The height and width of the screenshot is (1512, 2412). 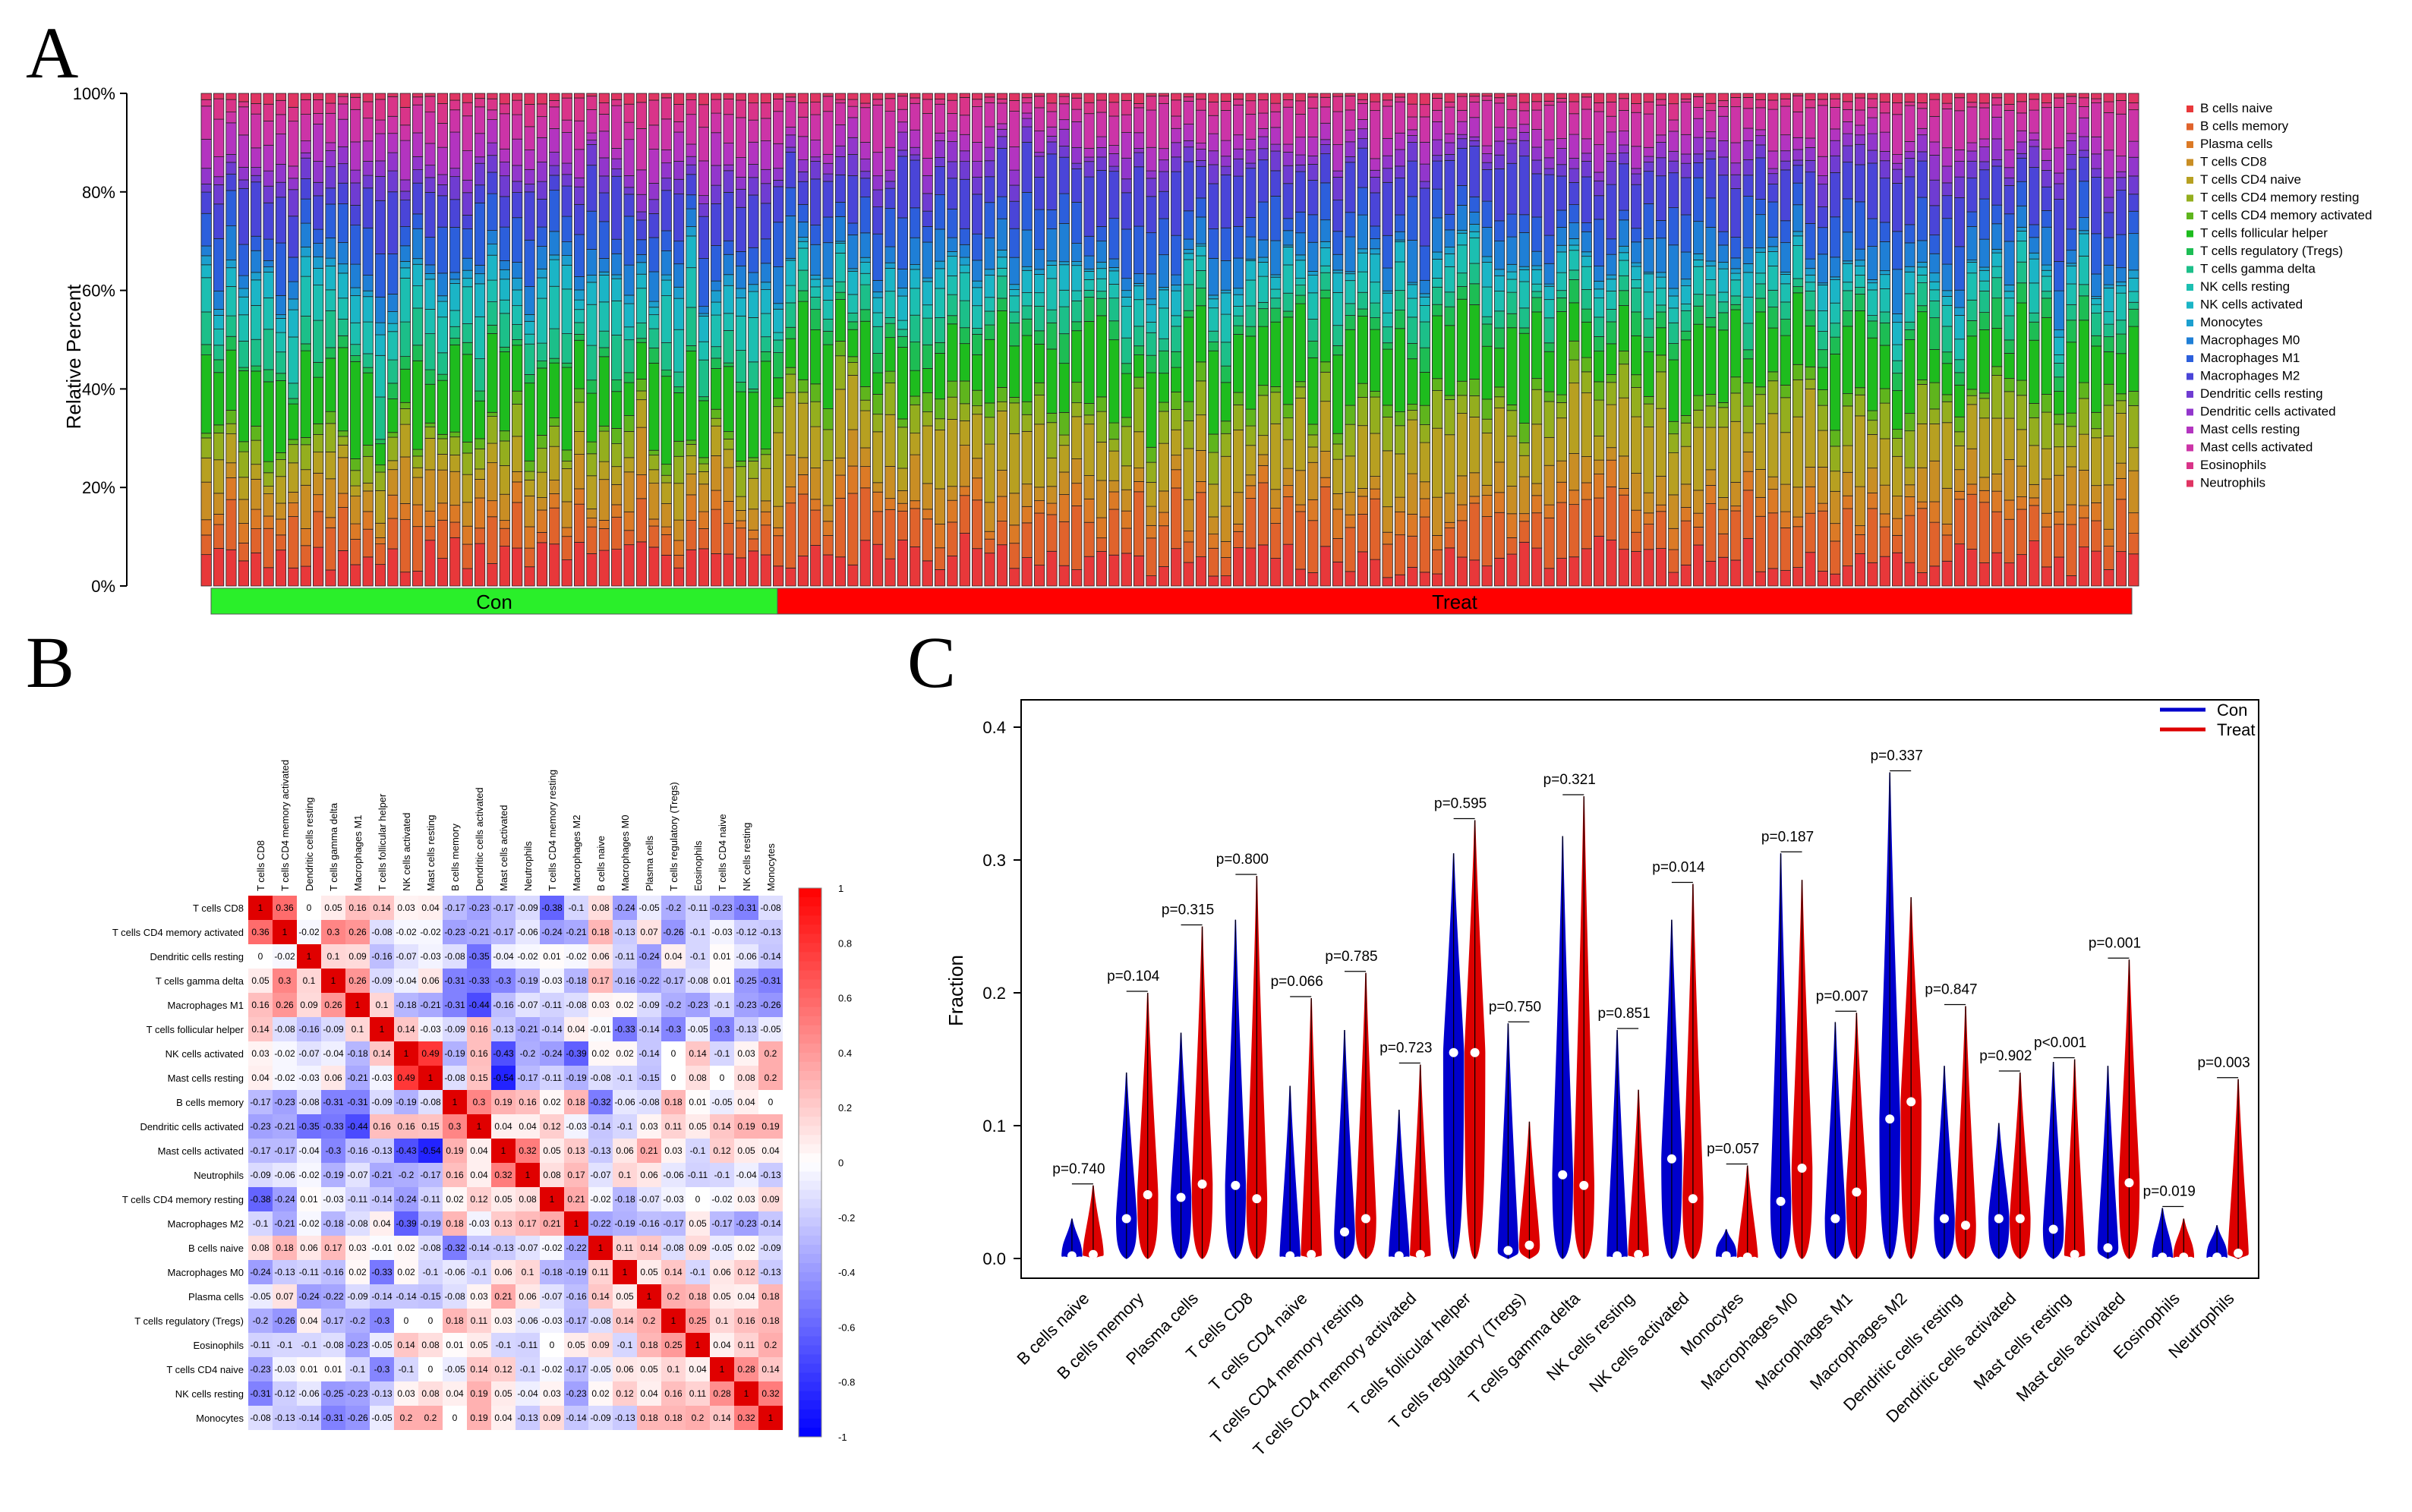 I want to click on panel-b-cell-value: -0.11, so click(x=431, y=1199).